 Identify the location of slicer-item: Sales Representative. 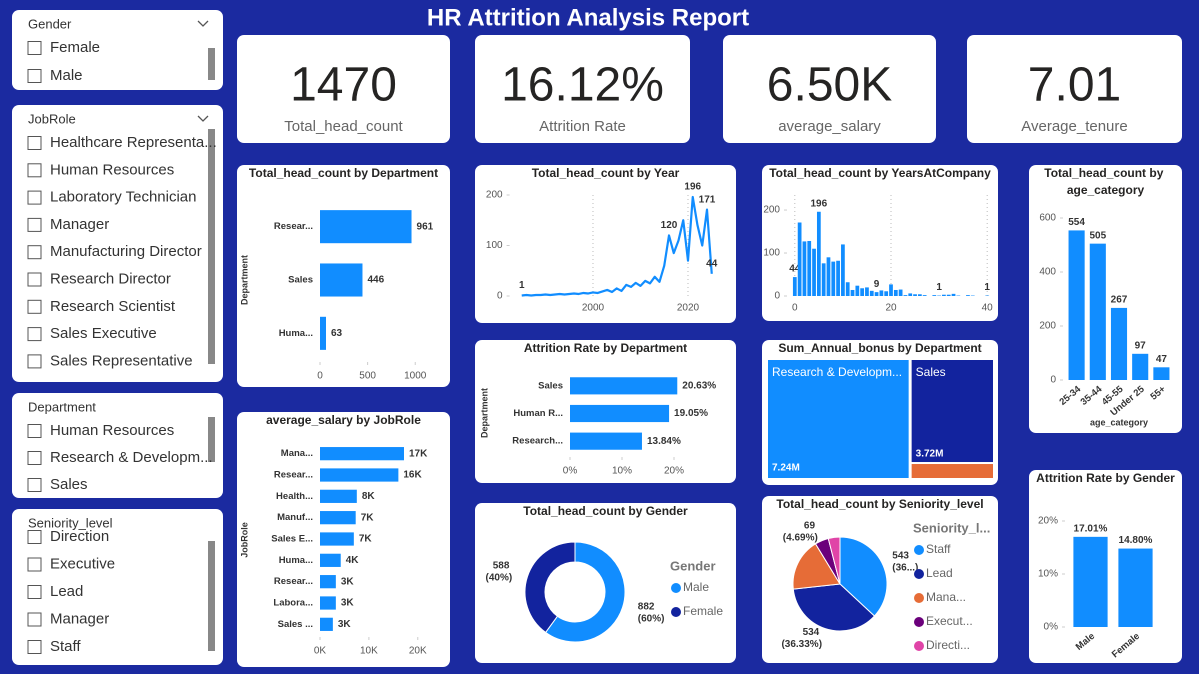
(121, 360).